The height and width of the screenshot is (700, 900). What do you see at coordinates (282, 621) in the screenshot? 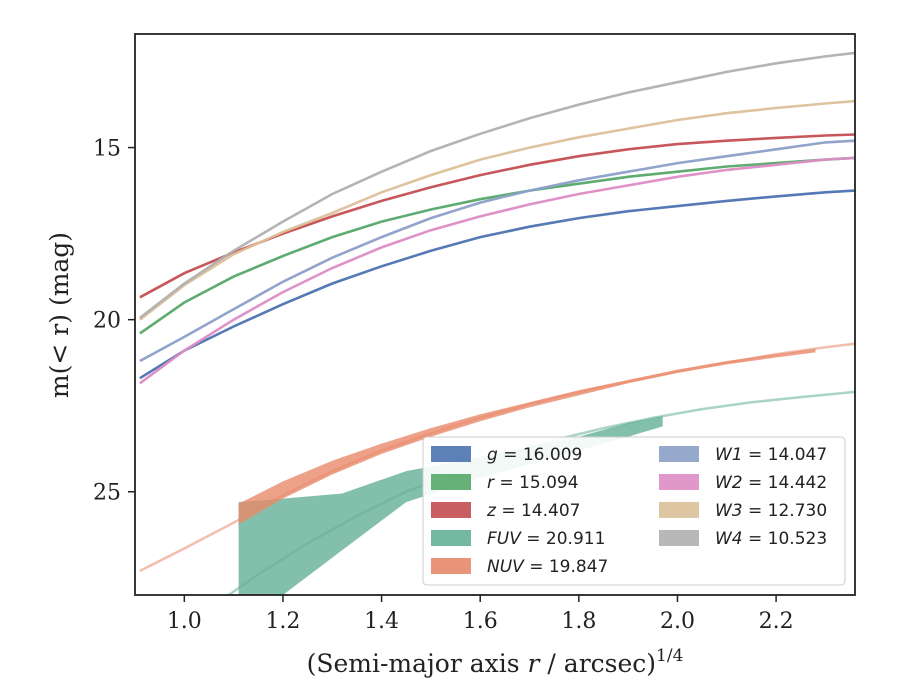
I see `x-tick-label: 1.2` at bounding box center [282, 621].